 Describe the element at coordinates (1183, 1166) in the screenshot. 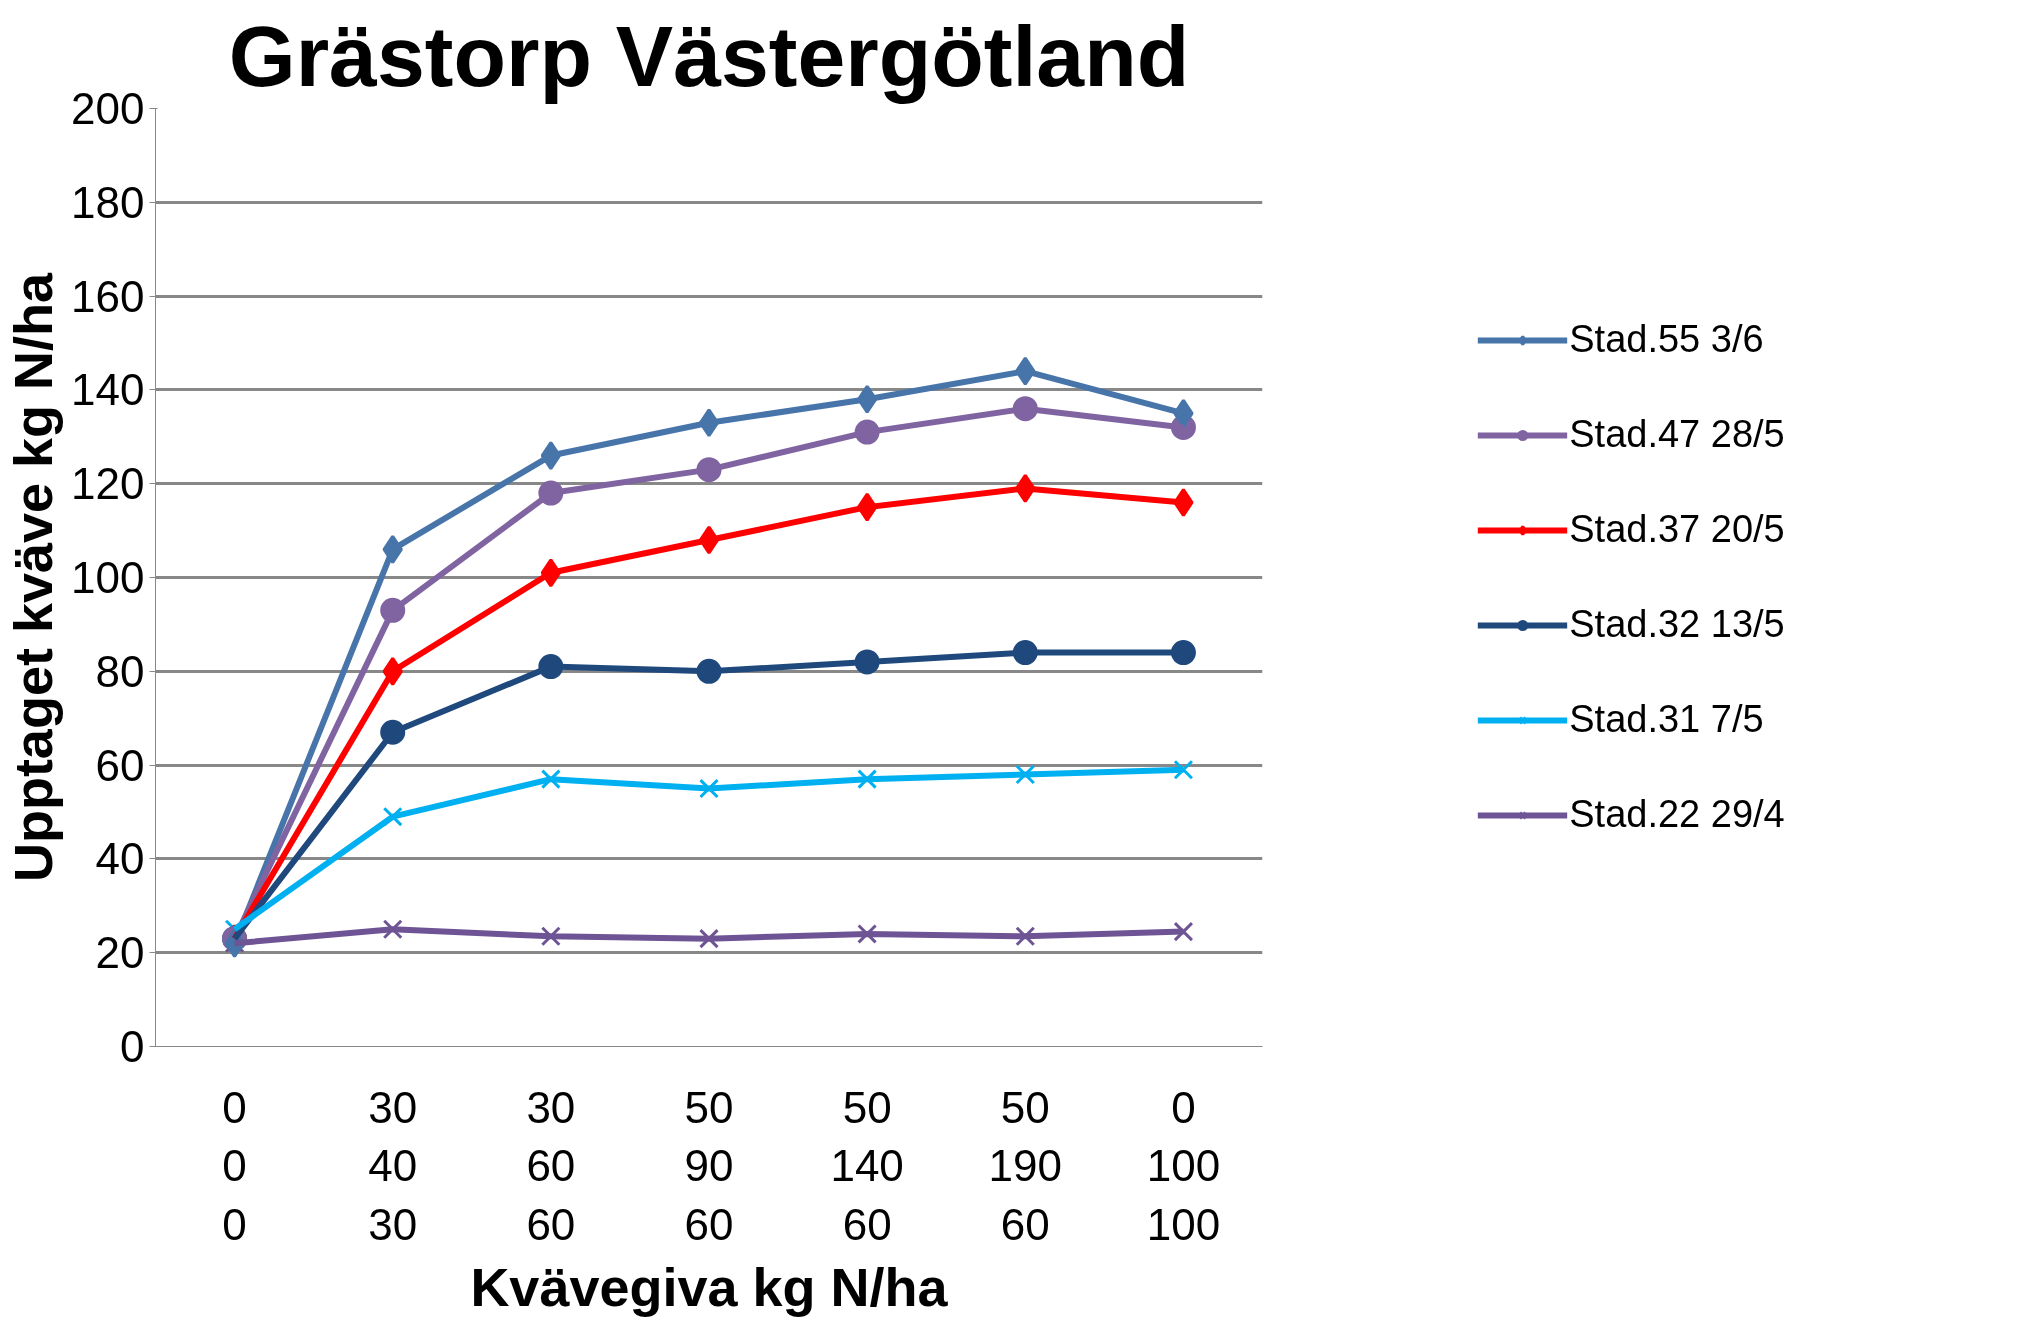

I see `x-tick-label: 0 100 100` at that location.